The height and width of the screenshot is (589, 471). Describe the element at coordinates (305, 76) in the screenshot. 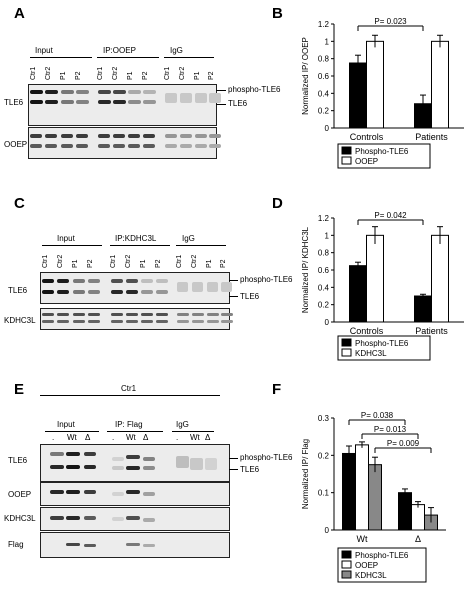

I see `y-axis-label: Normalized IP/ OOEP` at that location.